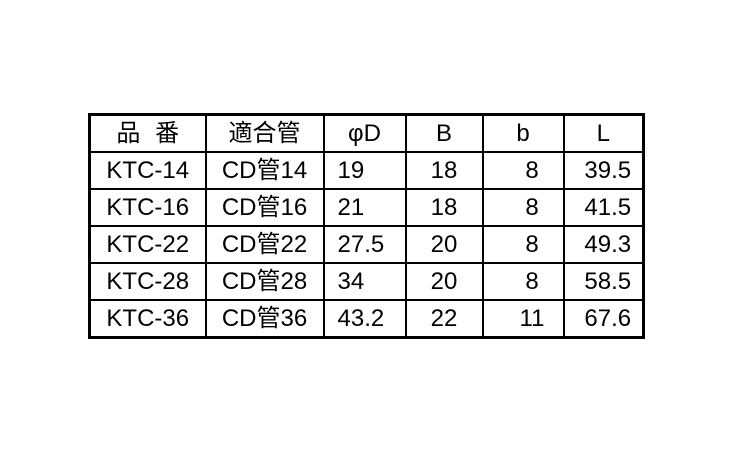 Image resolution: width=750 pixels, height=450 pixels. I want to click on table-row: KTC-22 CD管22 27.5 20 8 49.3, so click(366, 244).